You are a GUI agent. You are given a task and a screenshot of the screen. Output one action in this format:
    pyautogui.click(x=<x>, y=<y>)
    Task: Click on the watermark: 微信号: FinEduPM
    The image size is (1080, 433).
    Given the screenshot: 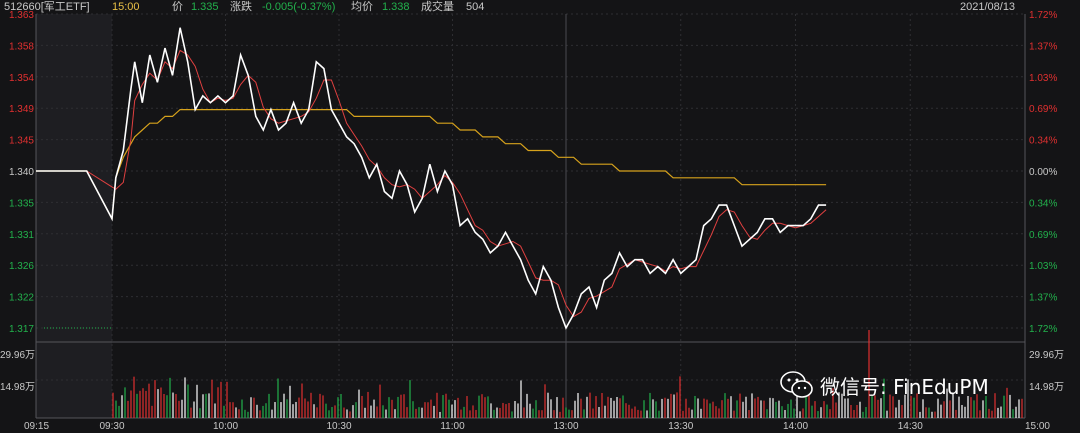 What is the action you would take?
    pyautogui.click(x=884, y=385)
    